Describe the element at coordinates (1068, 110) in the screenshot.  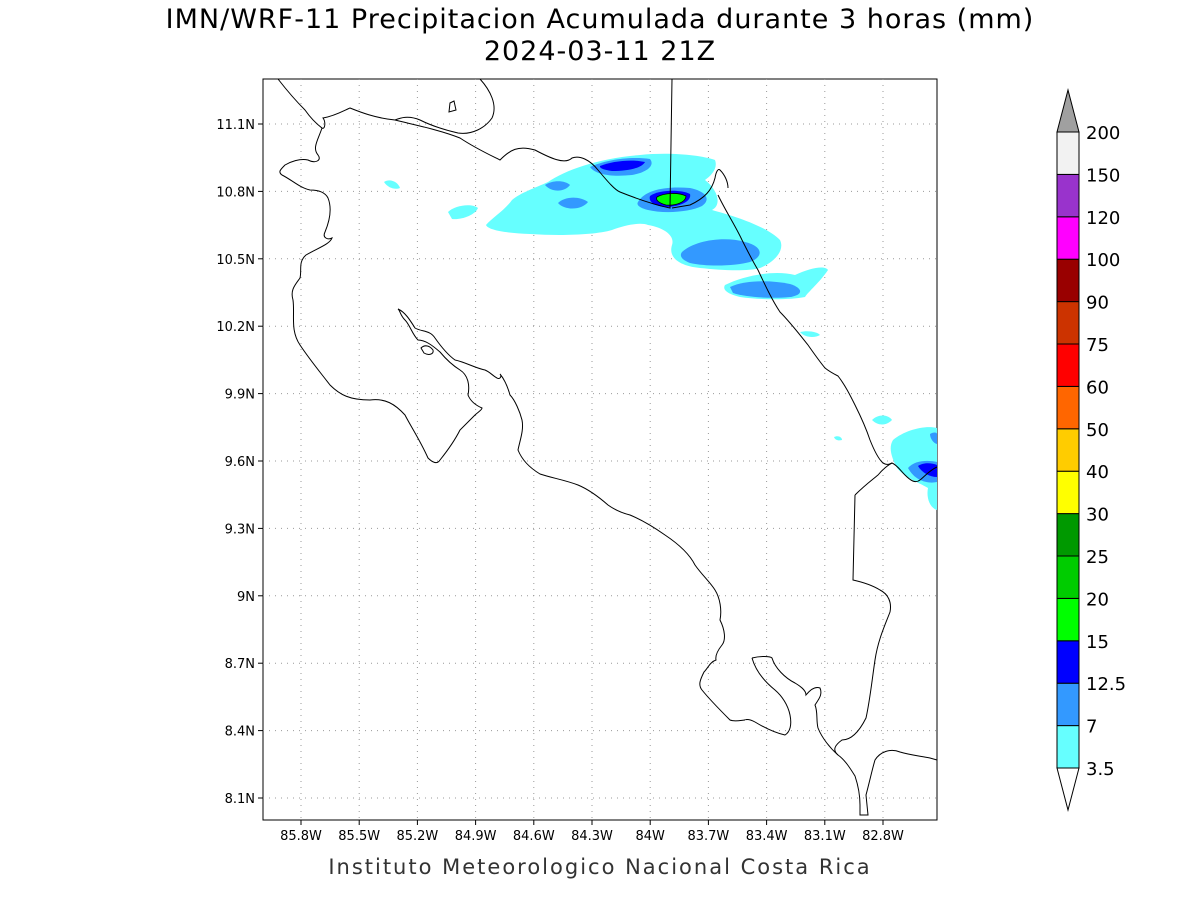
I see `colorbar-top-arrow` at that location.